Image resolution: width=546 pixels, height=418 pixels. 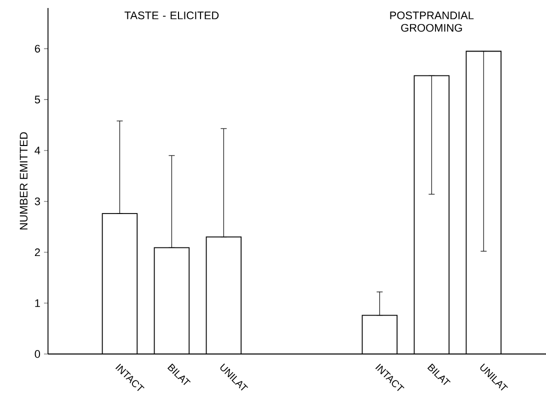 I want to click on annotation: TASTE - ELICITED, so click(x=171, y=16).